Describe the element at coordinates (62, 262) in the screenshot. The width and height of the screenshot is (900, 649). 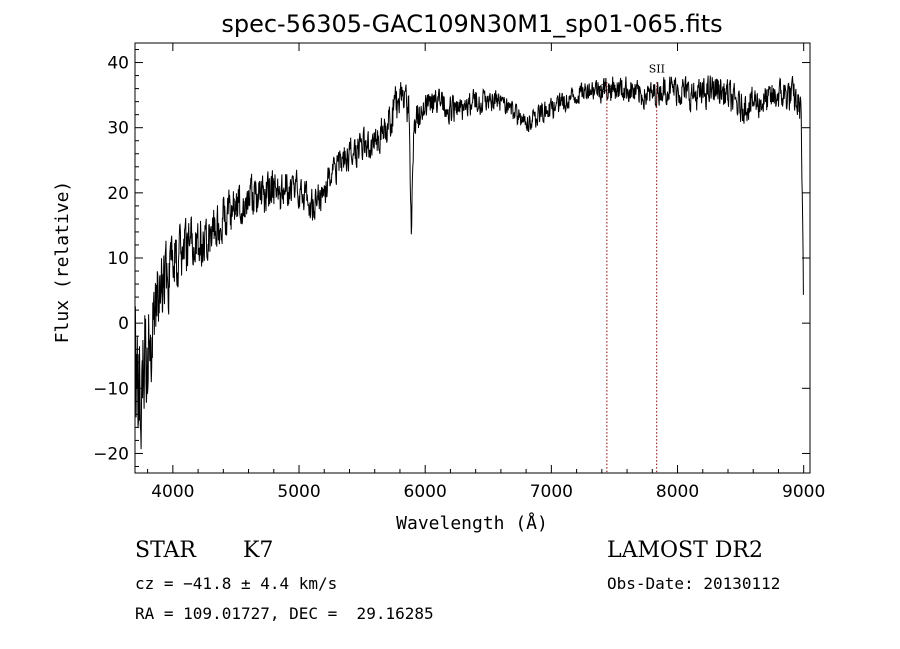
I see `y-axis-label: Flux (relative)` at that location.